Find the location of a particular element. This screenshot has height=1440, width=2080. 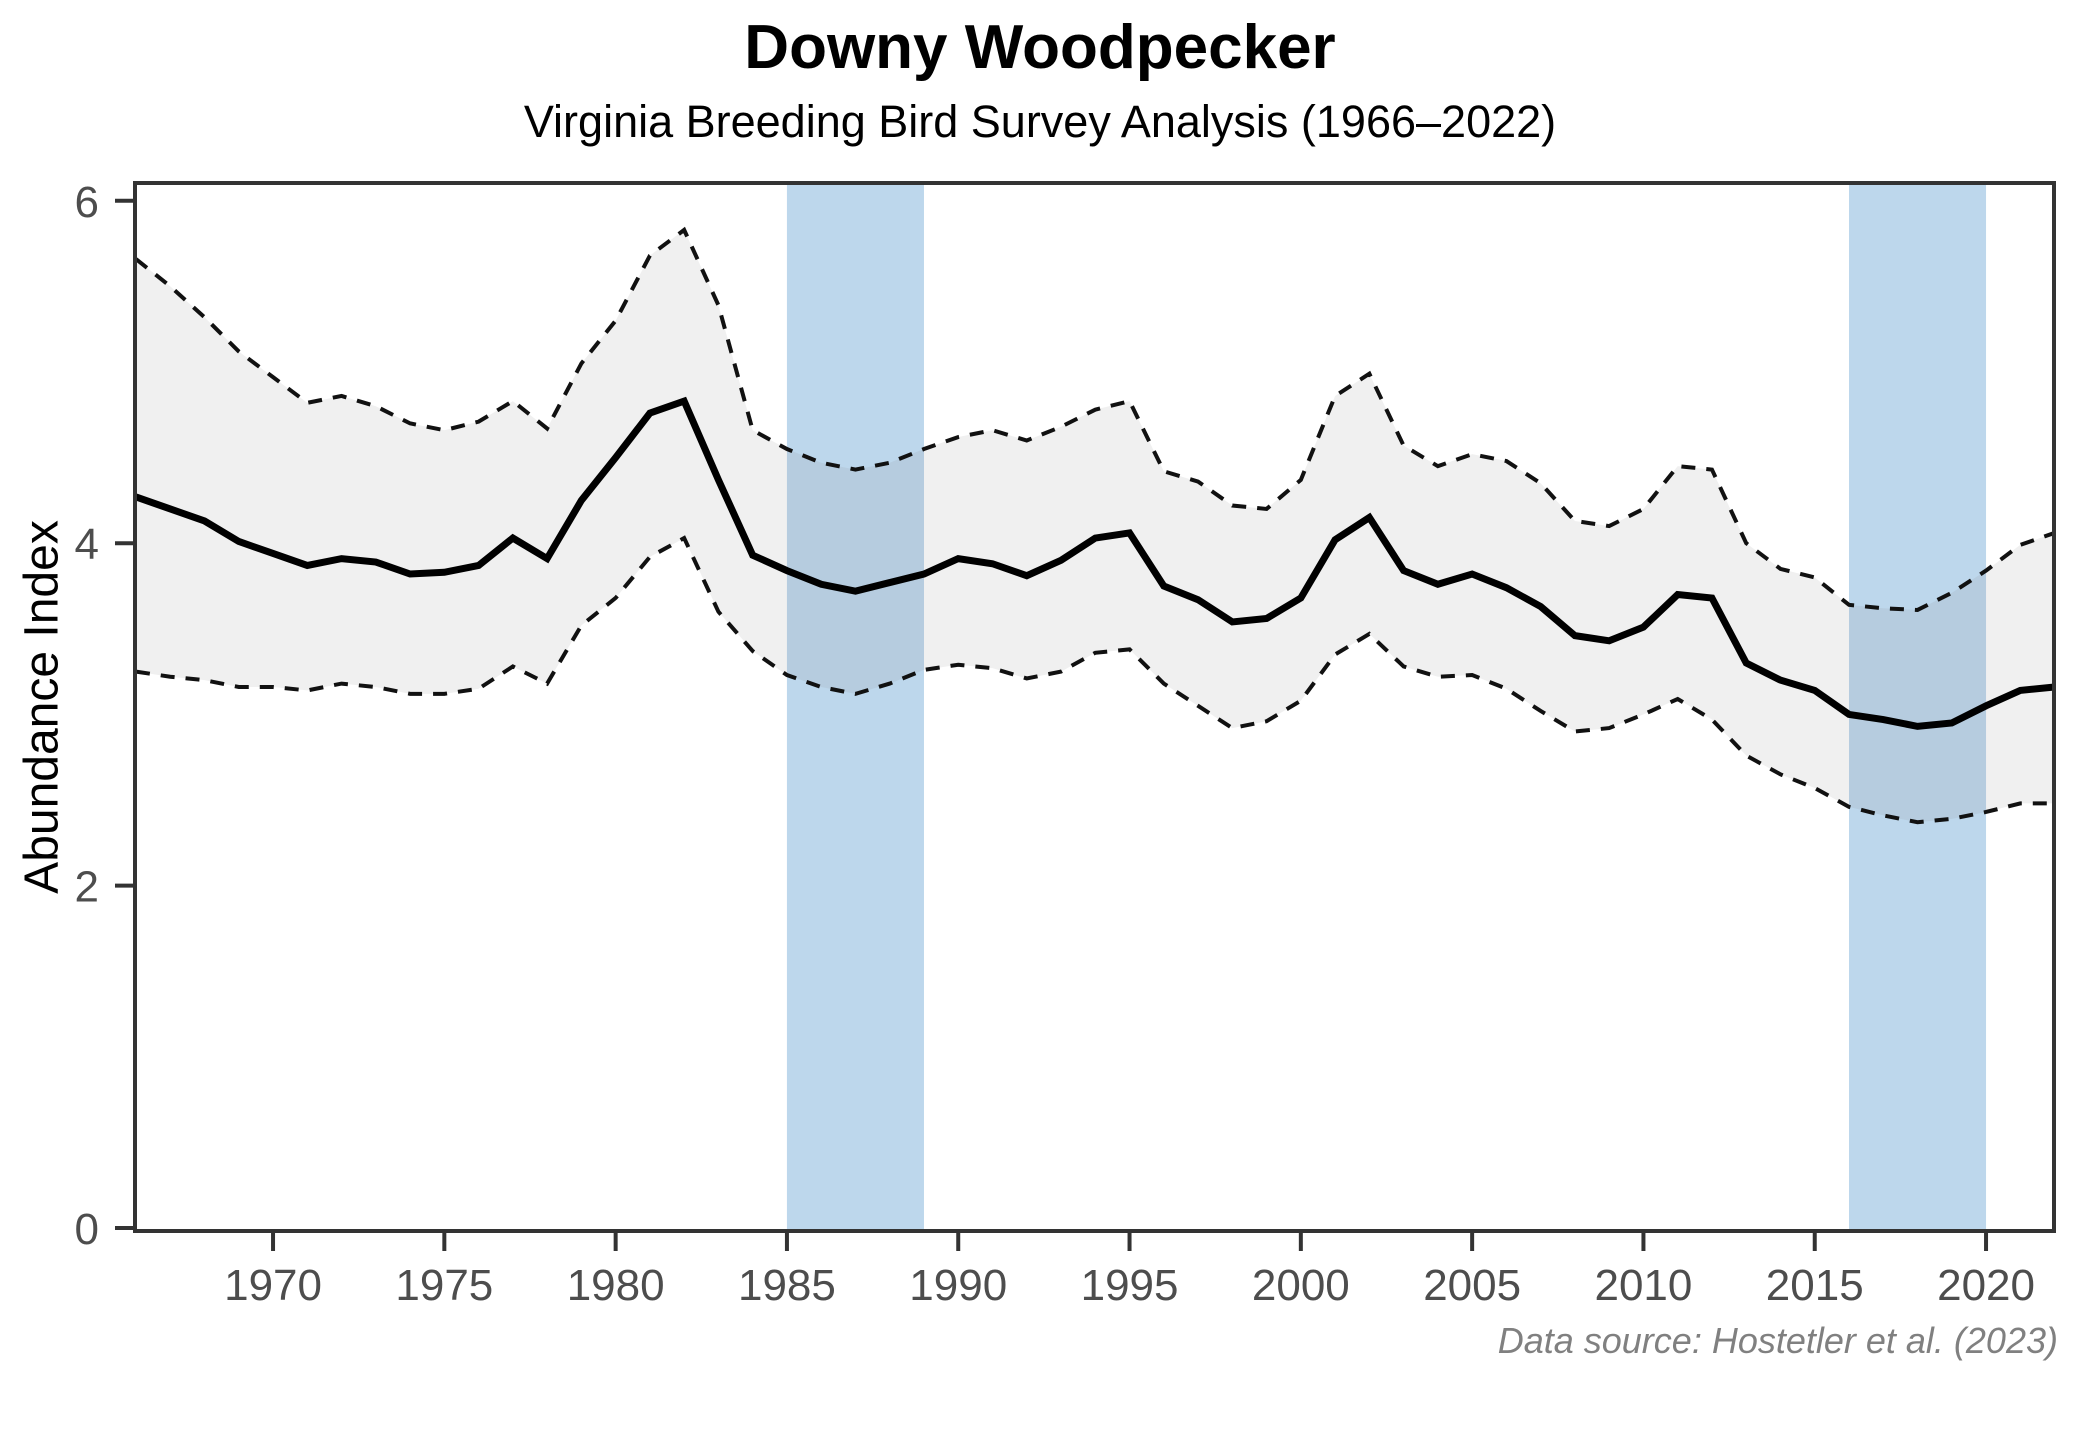

x-tick-label: 2015 is located at coordinates (1815, 1285).